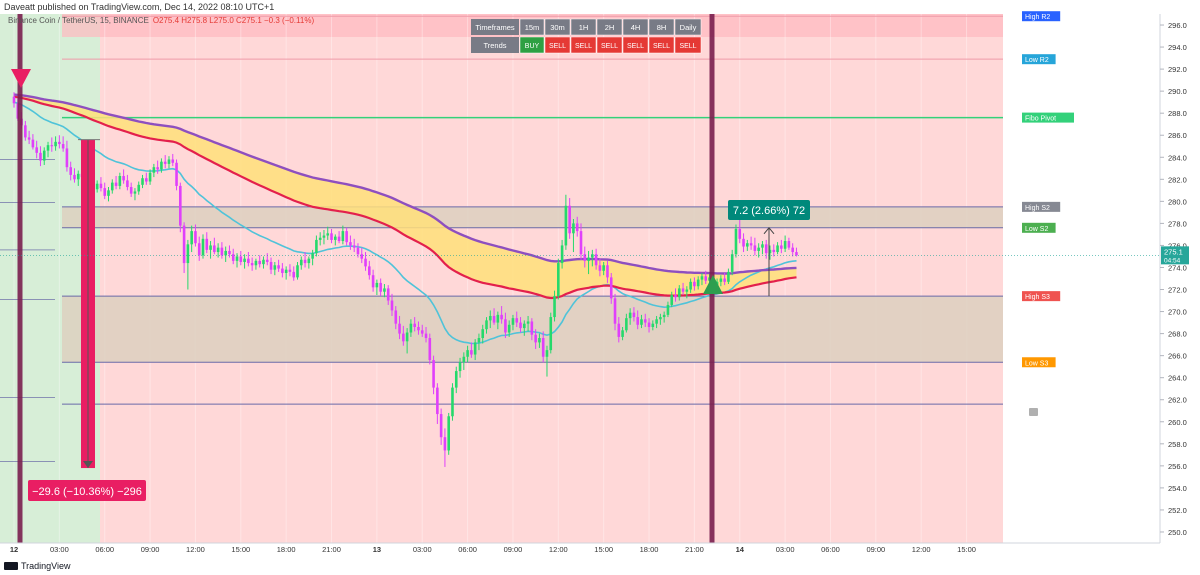 This screenshot has width=1200, height=575. What do you see at coordinates (1173, 251) in the screenshot?
I see `current-price-label: 275.1` at bounding box center [1173, 251].